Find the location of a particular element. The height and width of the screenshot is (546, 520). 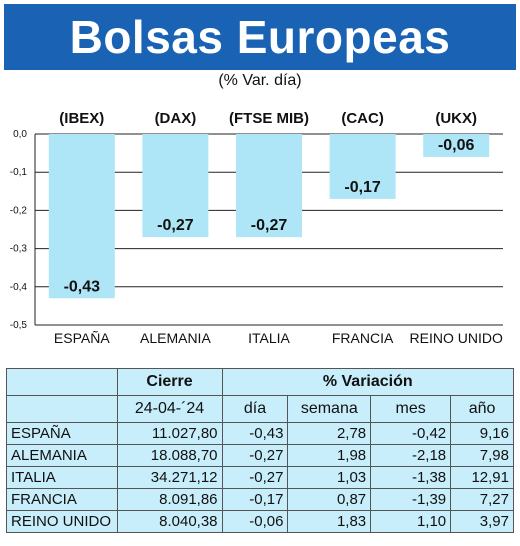

table-row: FRANCIA 8.091,86 -0,17 0,87 -1,39 7,27 is located at coordinates (260, 499).